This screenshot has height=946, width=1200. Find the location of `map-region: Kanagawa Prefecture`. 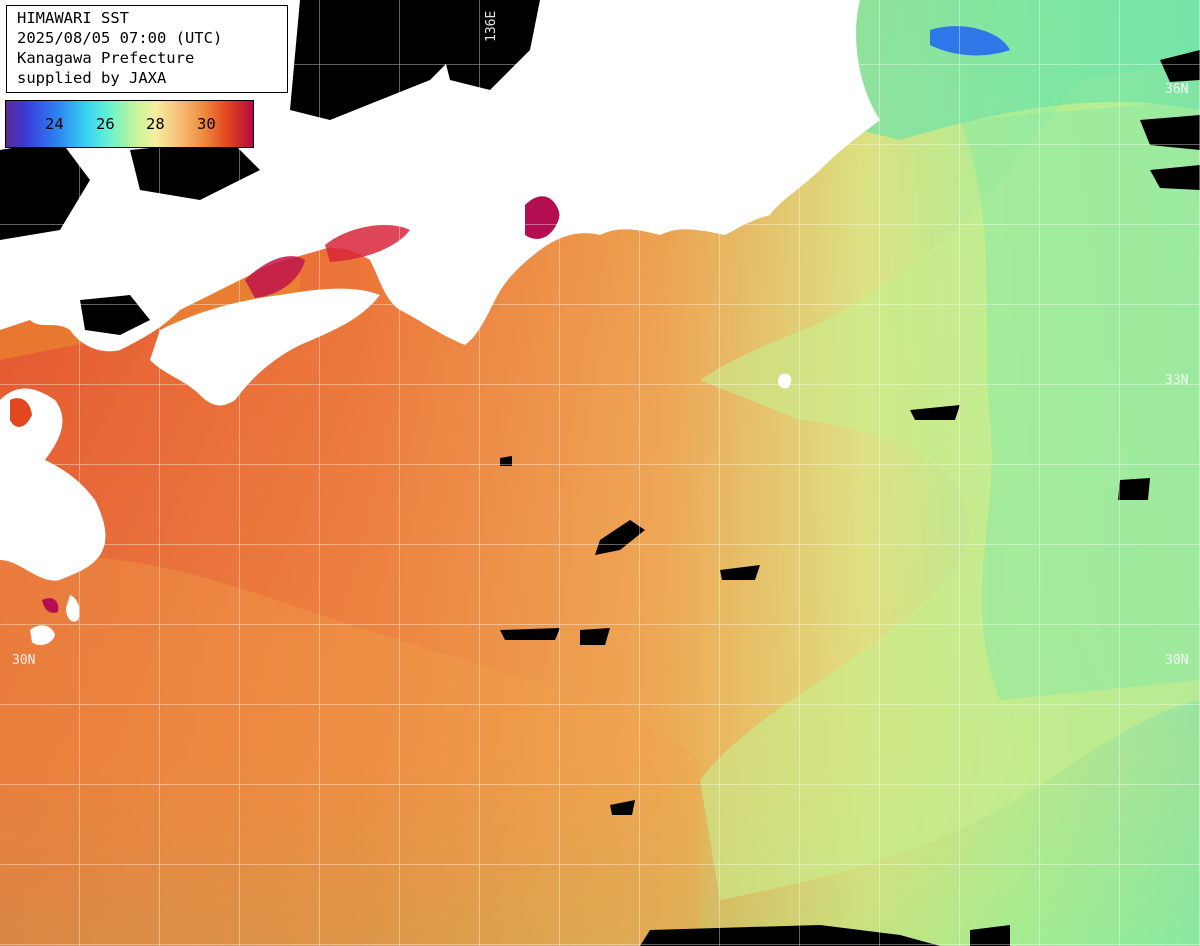

map-region: Kanagawa Prefecture is located at coordinates (106, 58).